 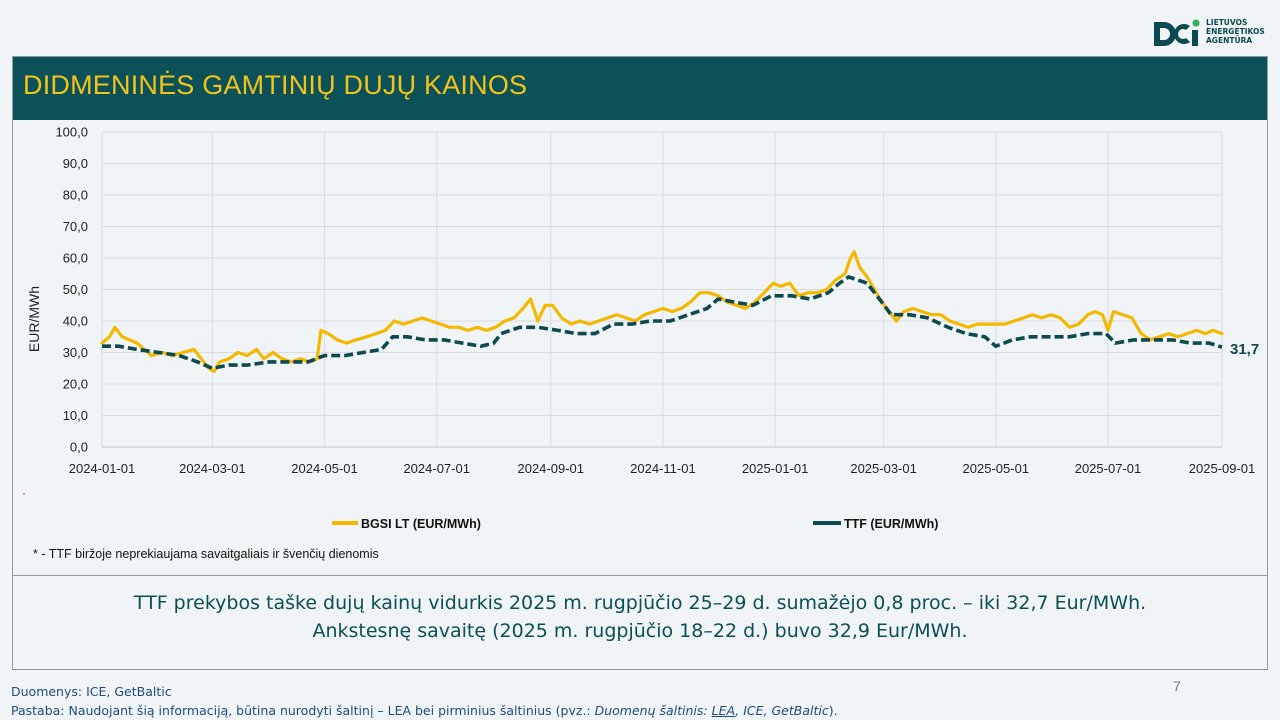 What do you see at coordinates (1229, 40) in the screenshot?
I see `logo-line-3: AGENTŪRA` at bounding box center [1229, 40].